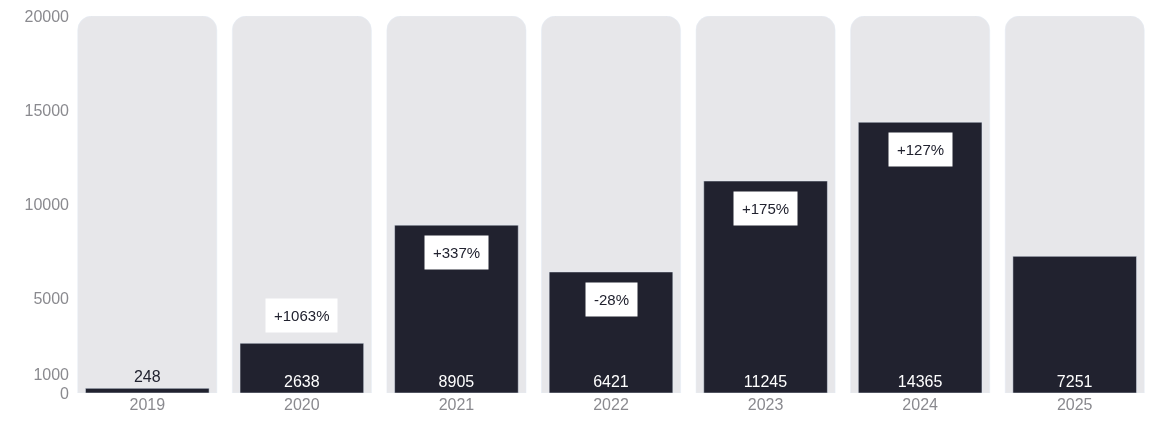 Image resolution: width=1160 pixels, height=433 pixels. I want to click on x-tick-label: 2021, so click(456, 404).